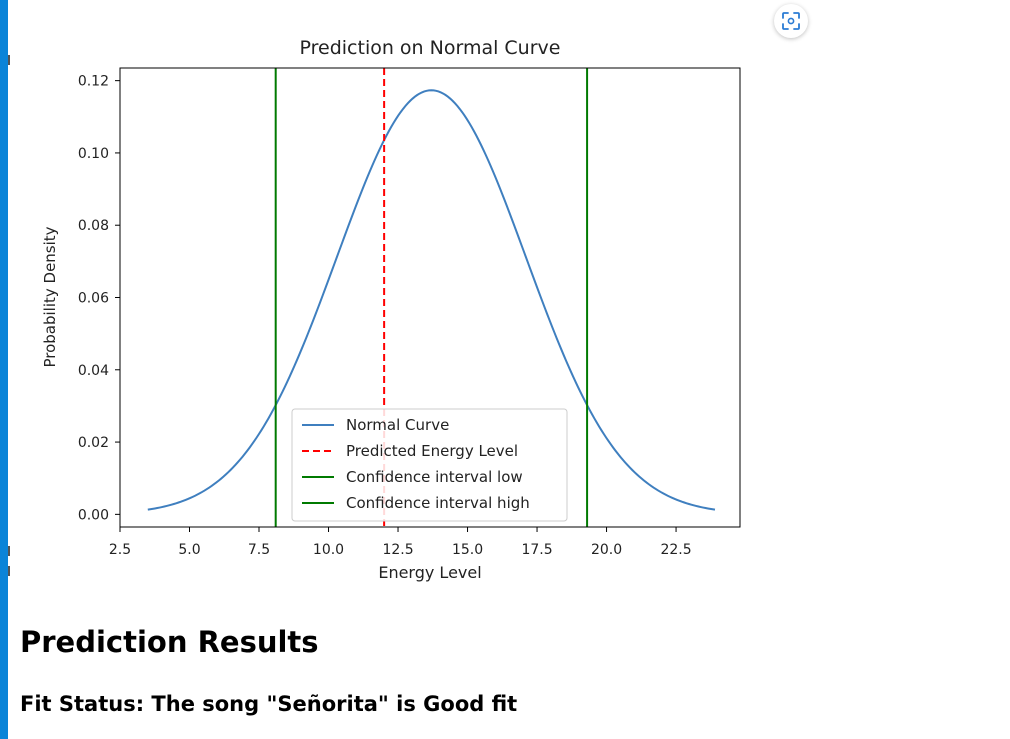 The height and width of the screenshot is (739, 1010). What do you see at coordinates (93, 443) in the screenshot?
I see `y-tick-label: 0.02` at bounding box center [93, 443].